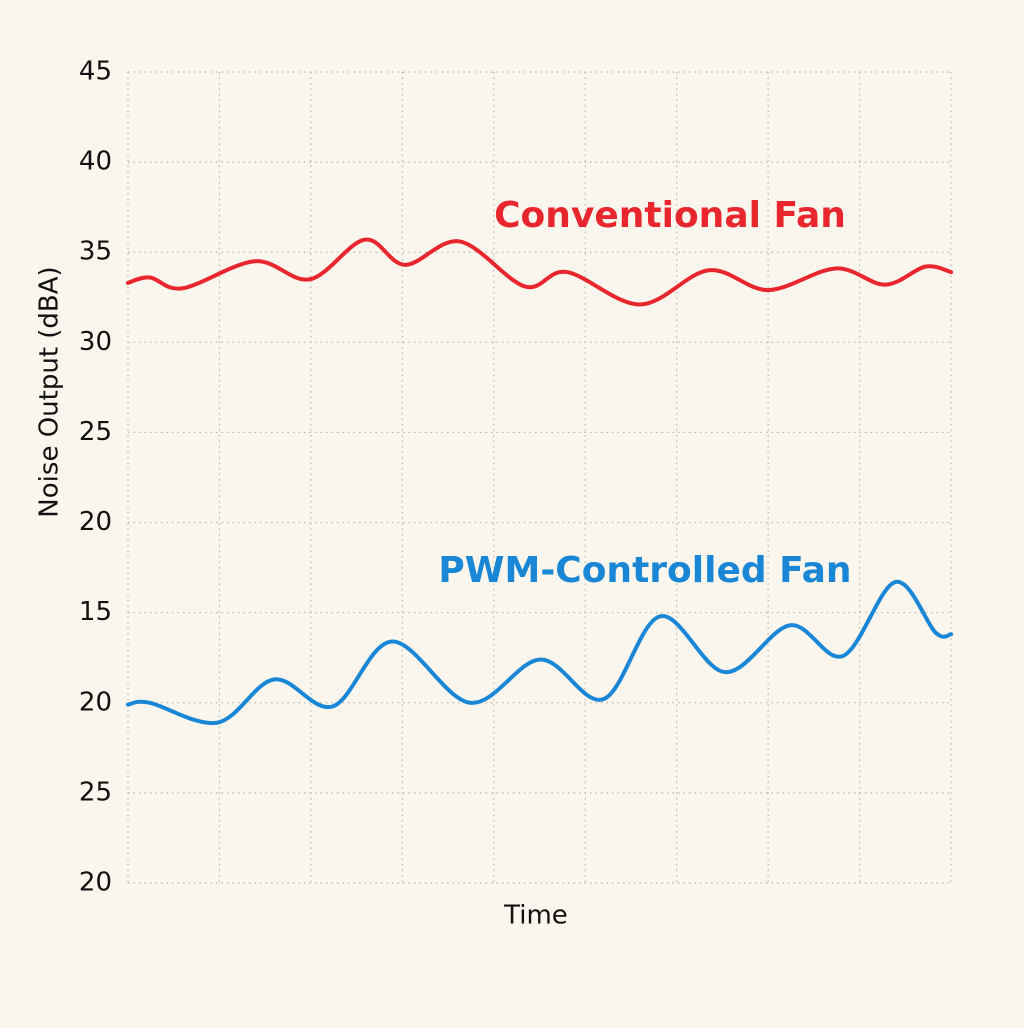 The width and height of the screenshot is (1024, 1028). Describe the element at coordinates (50, 391) in the screenshot. I see `y-axis-label: Noise Output (dBA)` at that location.